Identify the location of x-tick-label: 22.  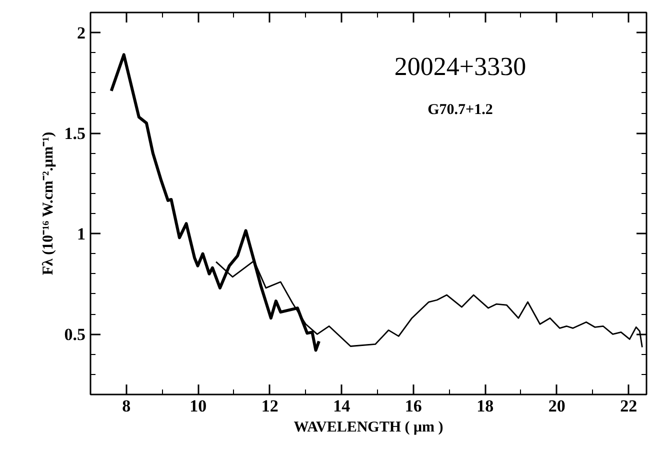
(629, 406).